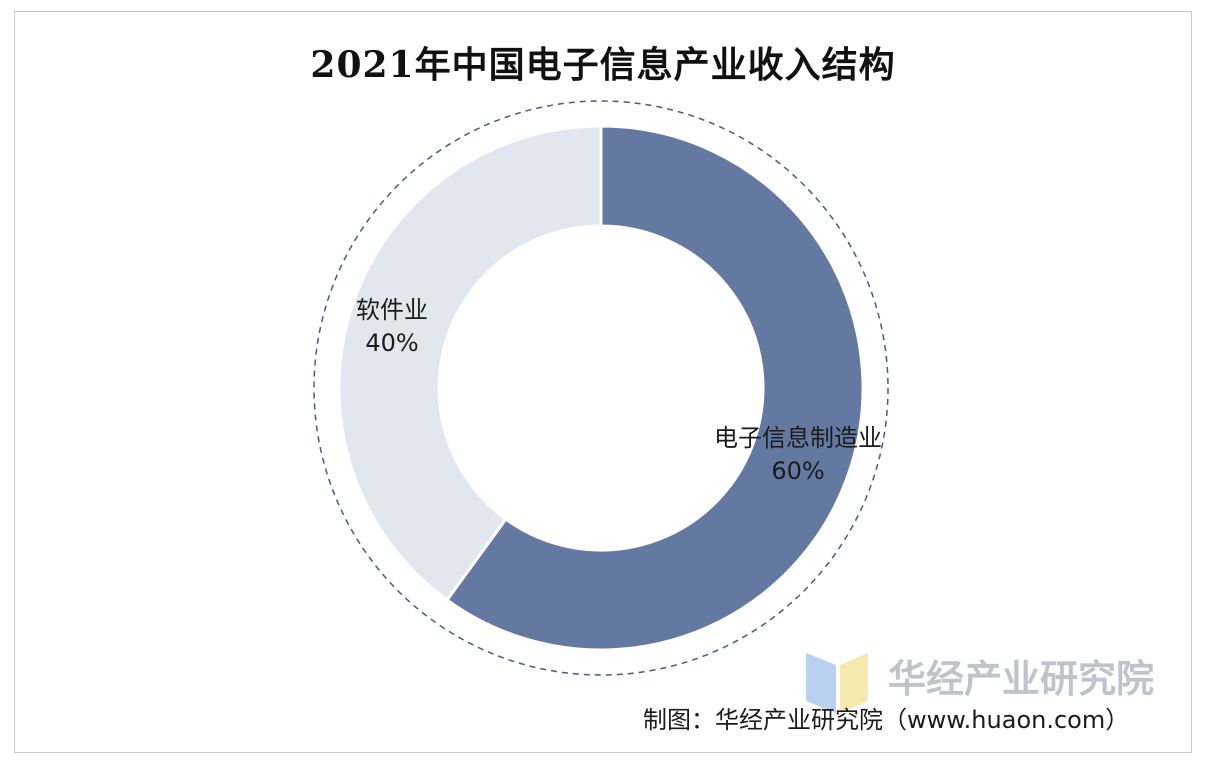 This screenshot has width=1210, height=764. What do you see at coordinates (391, 343) in the screenshot?
I see `slice-value-label: 40%` at bounding box center [391, 343].